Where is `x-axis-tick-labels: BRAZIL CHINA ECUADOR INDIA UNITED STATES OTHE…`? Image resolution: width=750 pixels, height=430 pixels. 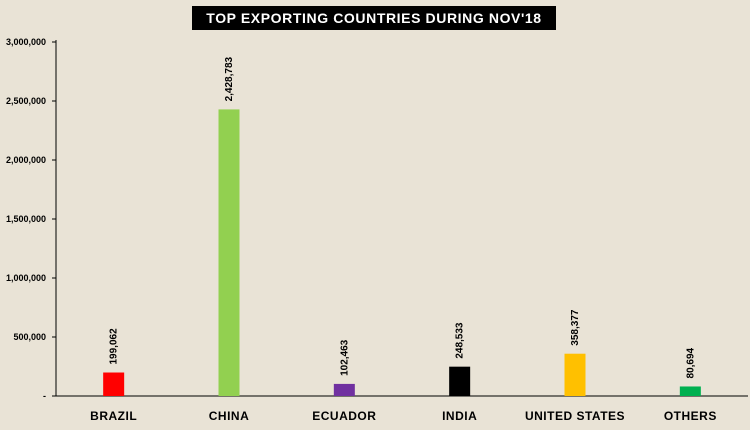
x-axis-tick-labels: BRAZIL CHINA ECUADOR INDIA UNITED STATES OTHE… is located at coordinates (403, 416).